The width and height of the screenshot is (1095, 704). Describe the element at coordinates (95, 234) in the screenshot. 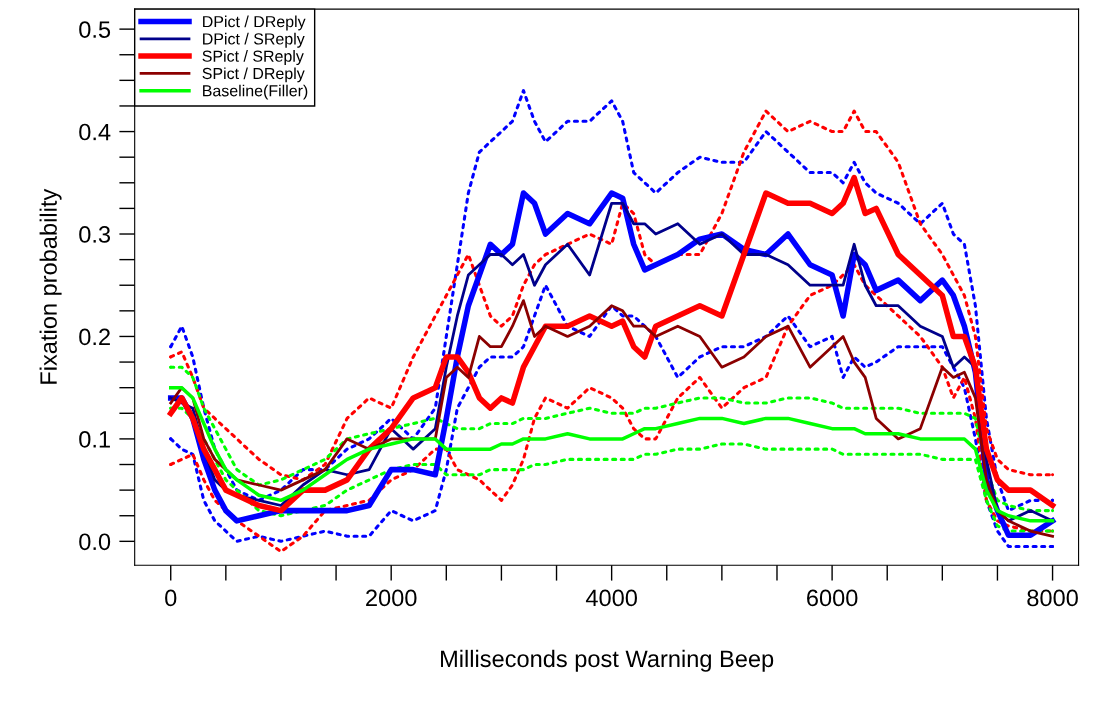

I see `y-tick-label: 0.3` at that location.